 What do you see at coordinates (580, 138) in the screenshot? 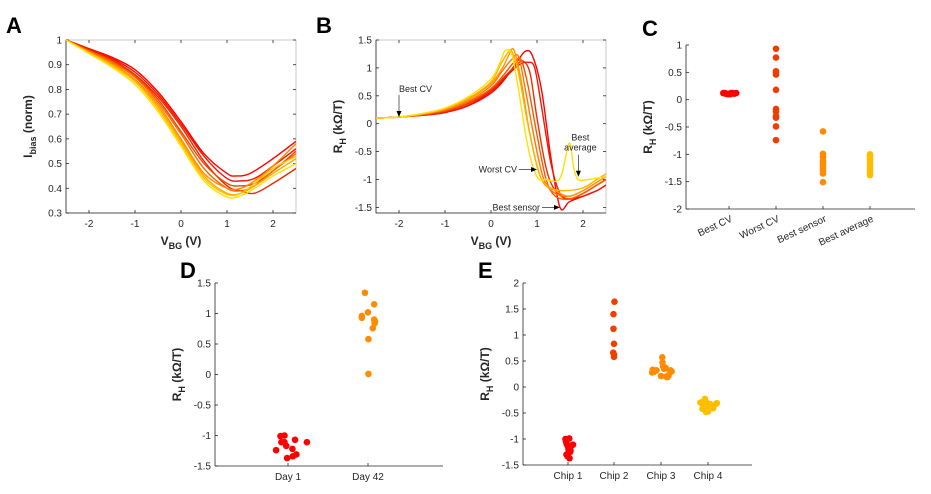
I see `annotation-label: Best` at bounding box center [580, 138].